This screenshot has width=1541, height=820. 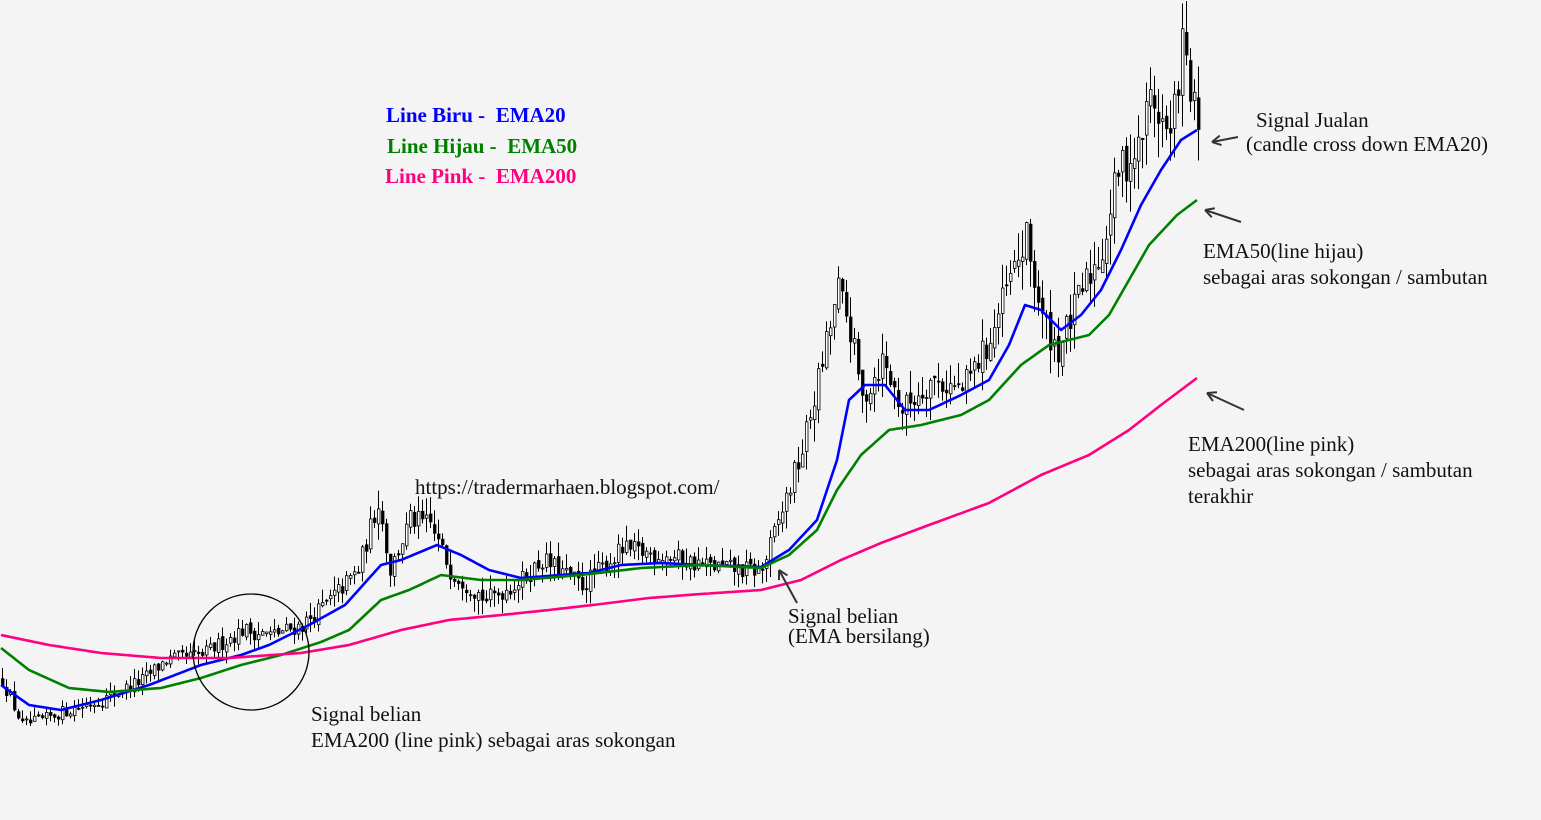 What do you see at coordinates (1367, 144) in the screenshot?
I see `sell-signal-desc: (candle cross down EMA20)` at bounding box center [1367, 144].